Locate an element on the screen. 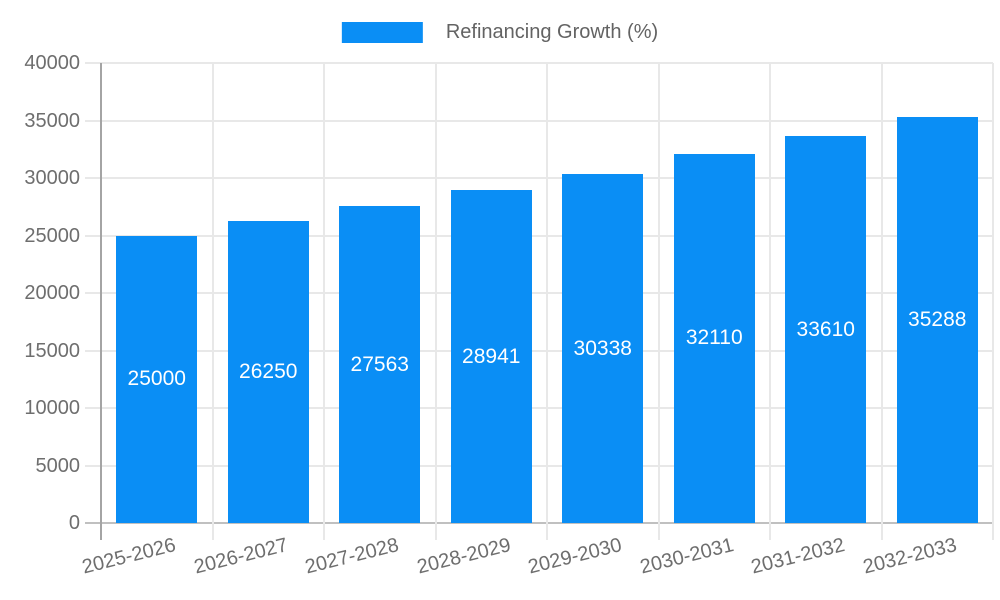 The image size is (1000, 600). bar: 32110 is located at coordinates (714, 338).